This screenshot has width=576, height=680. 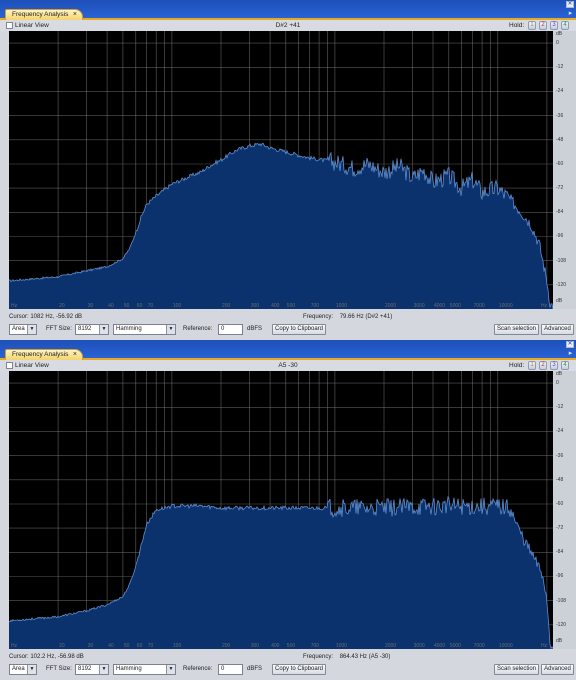 What do you see at coordinates (560, 188) in the screenshot?
I see `db-tick-label: -72` at bounding box center [560, 188].